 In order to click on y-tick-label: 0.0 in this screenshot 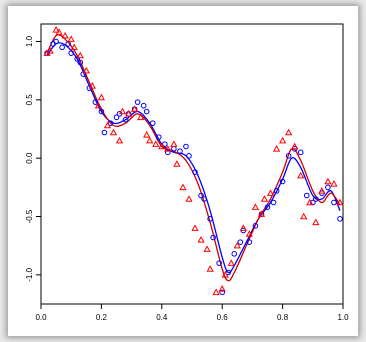, I will do `click(29, 158)`.